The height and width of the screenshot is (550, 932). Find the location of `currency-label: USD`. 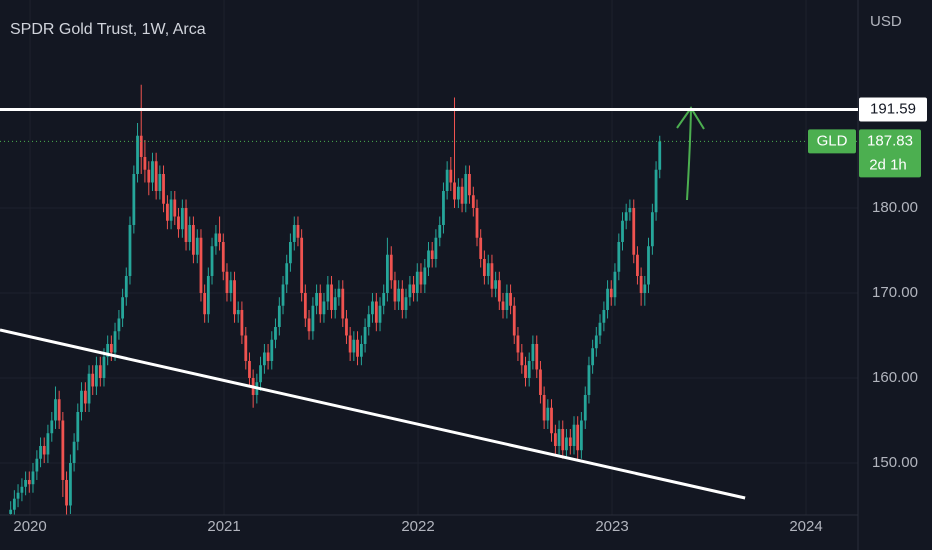

currency-label: USD is located at coordinates (886, 21).